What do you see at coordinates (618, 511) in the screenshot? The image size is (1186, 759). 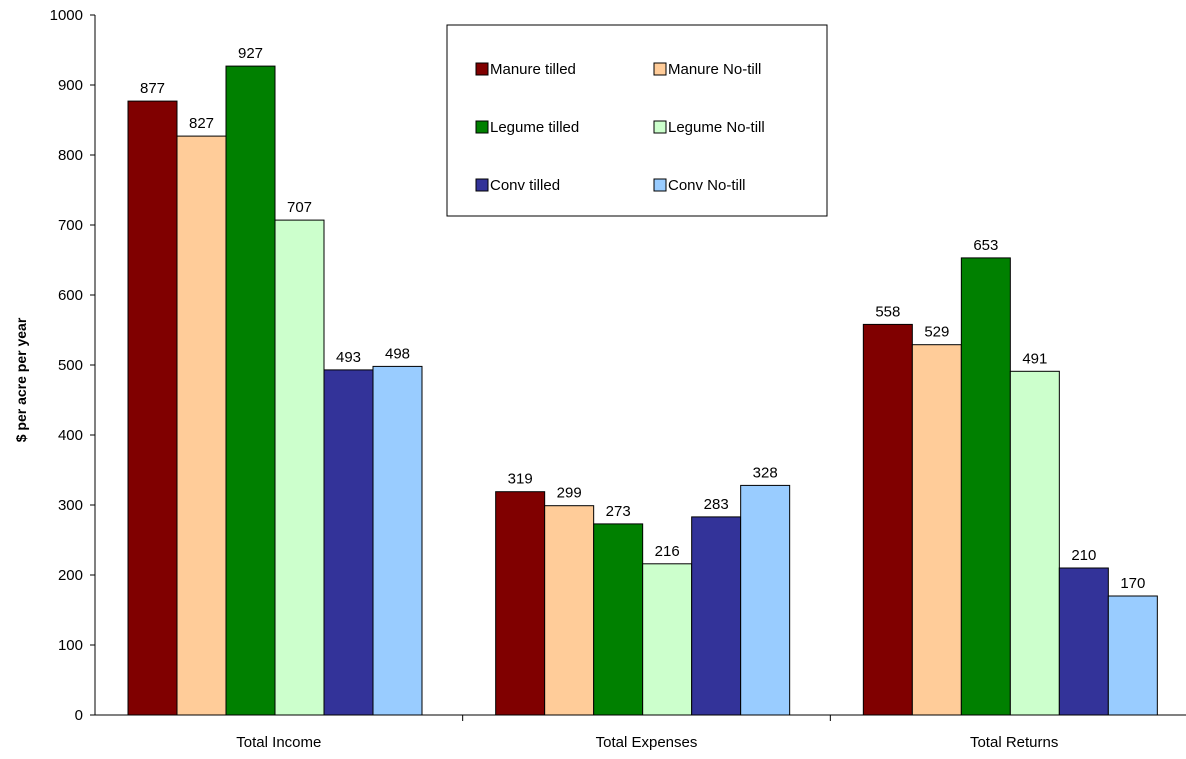 I see `data-label: 273` at bounding box center [618, 511].